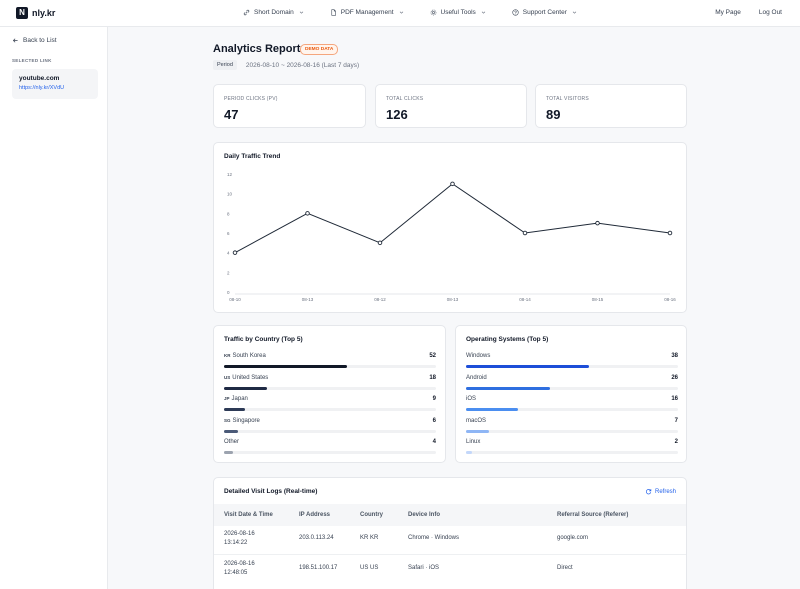 This screenshot has width=800, height=589. What do you see at coordinates (397, 114) in the screenshot?
I see `stat-value: 126` at bounding box center [397, 114].